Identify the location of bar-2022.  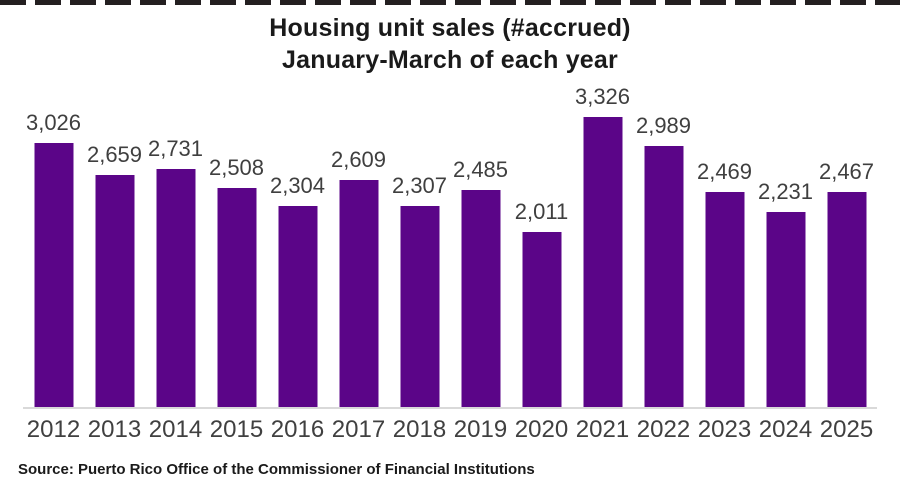
(663, 276).